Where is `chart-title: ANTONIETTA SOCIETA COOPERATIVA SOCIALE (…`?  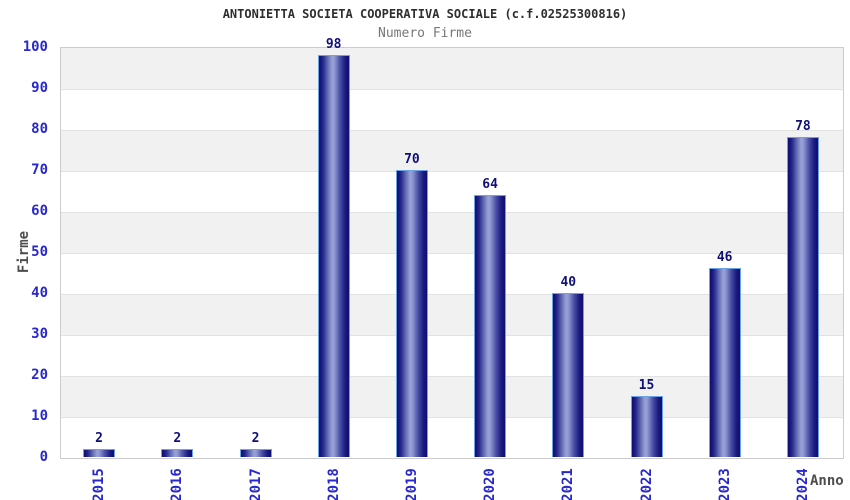
chart-title: ANTONIETTA SOCIETA COOPERATIVA SOCIALE (… is located at coordinates (425, 14).